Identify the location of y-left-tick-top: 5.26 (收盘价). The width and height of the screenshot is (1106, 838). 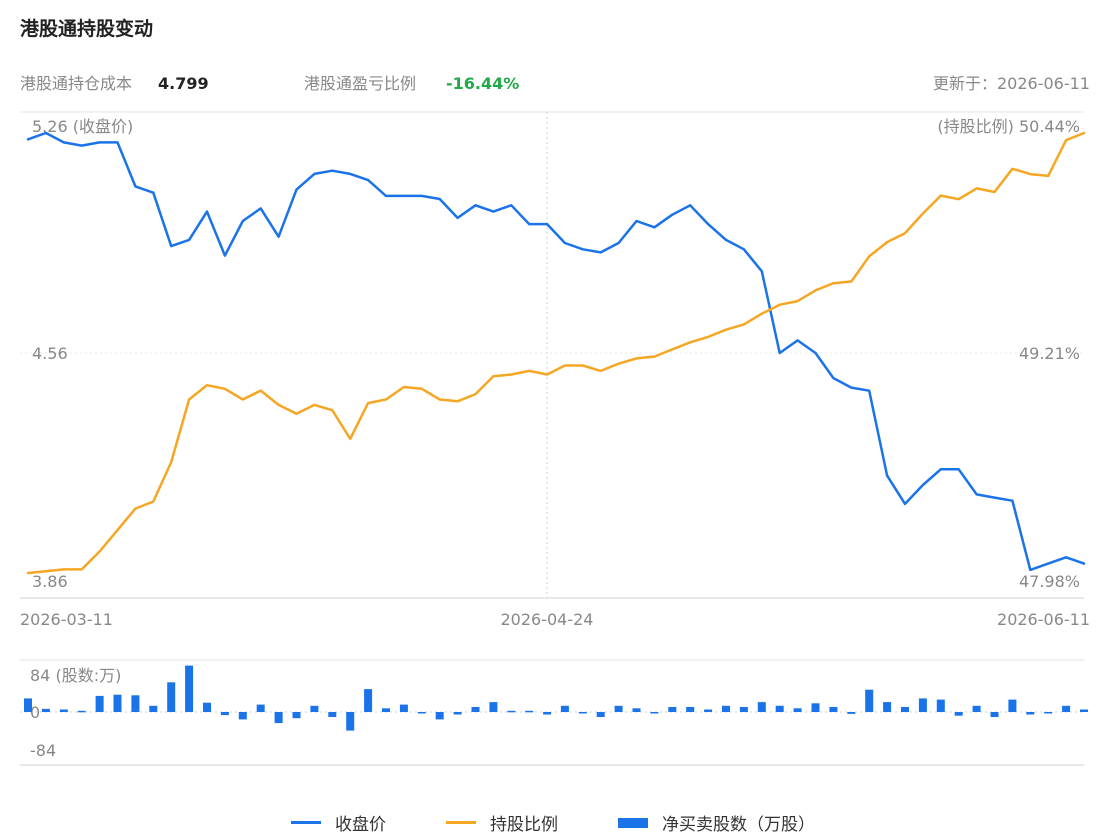
(82, 126).